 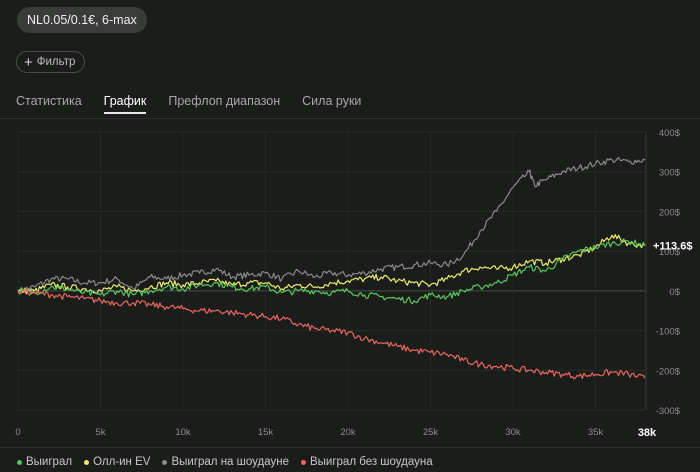 I want to click on y-tick-label: 300$, so click(x=670, y=173).